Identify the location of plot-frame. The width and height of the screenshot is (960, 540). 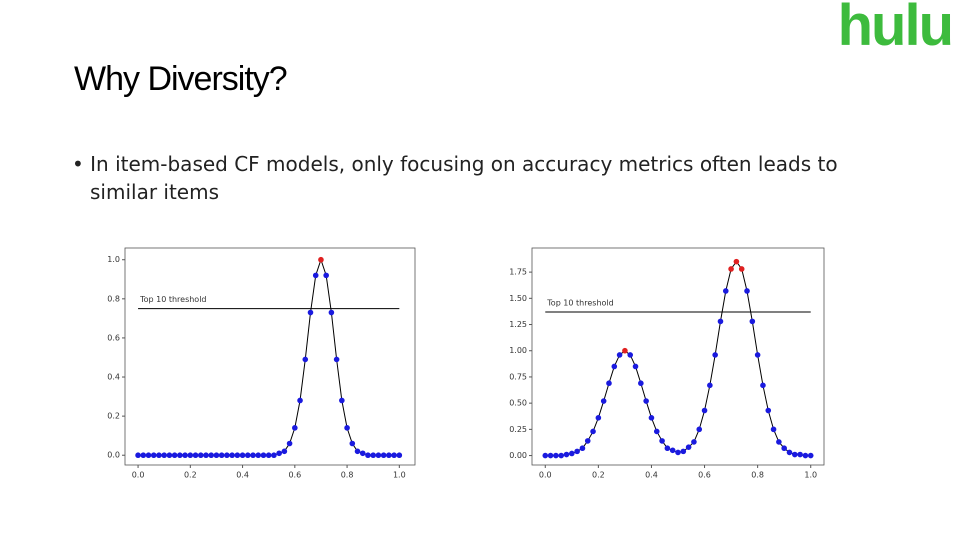
(678, 356).